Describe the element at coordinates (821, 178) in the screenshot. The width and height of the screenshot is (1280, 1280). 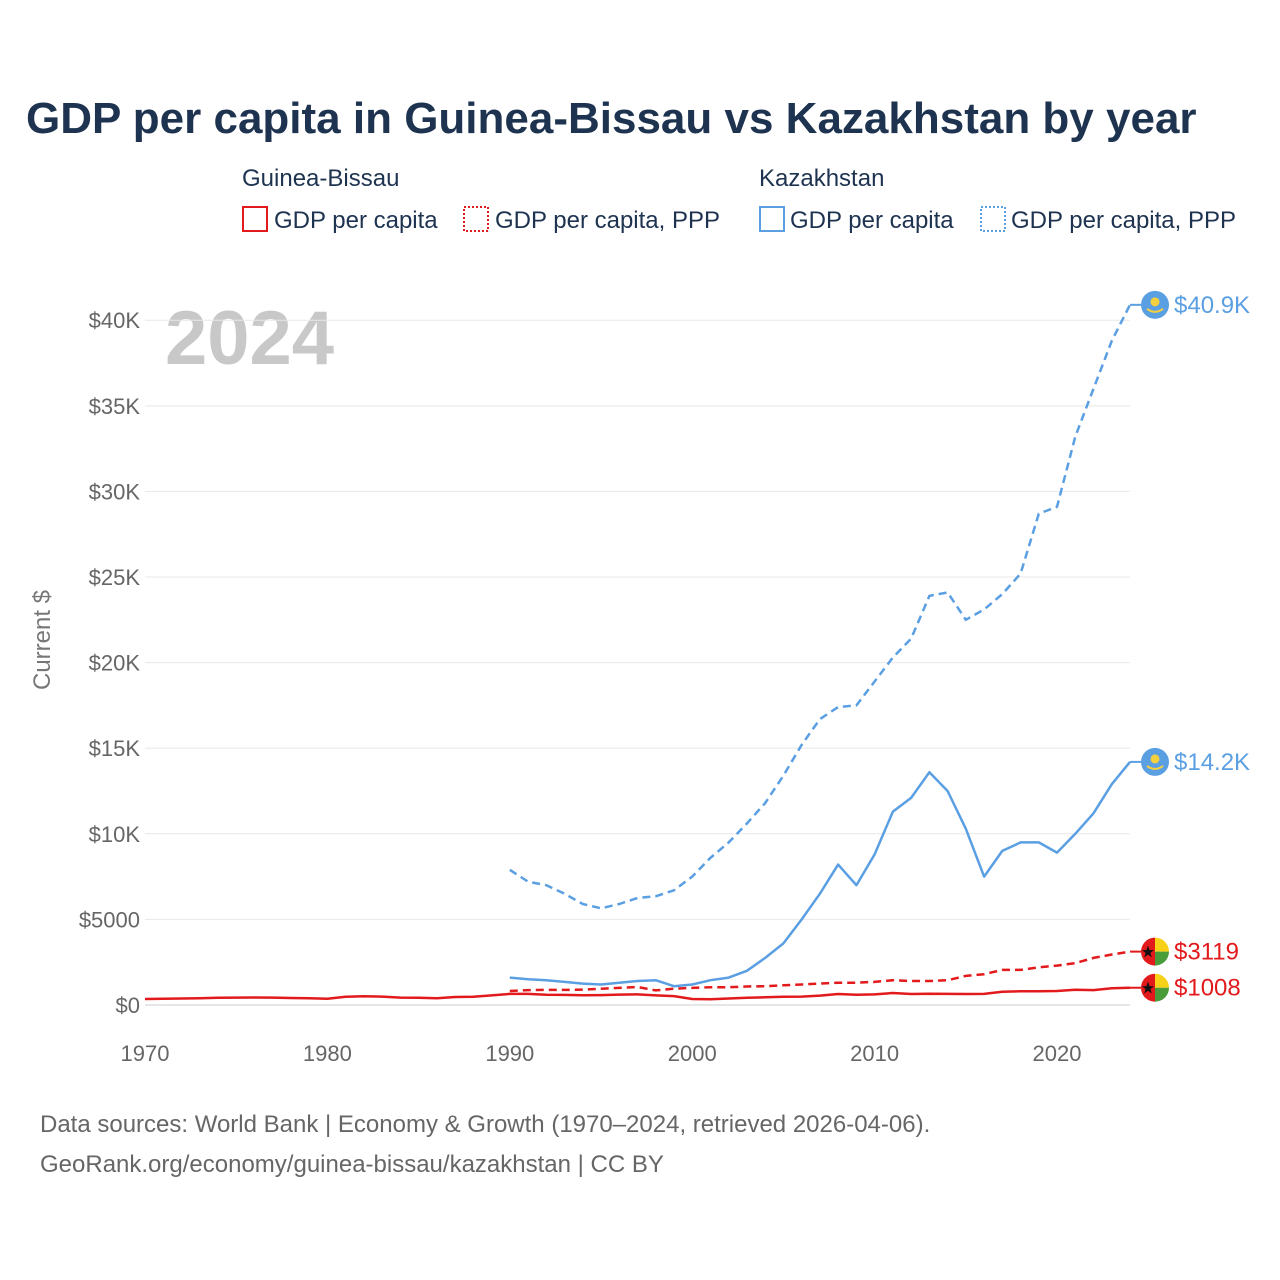
I see `legend-group-kazakhstan: Kazakhstan` at that location.